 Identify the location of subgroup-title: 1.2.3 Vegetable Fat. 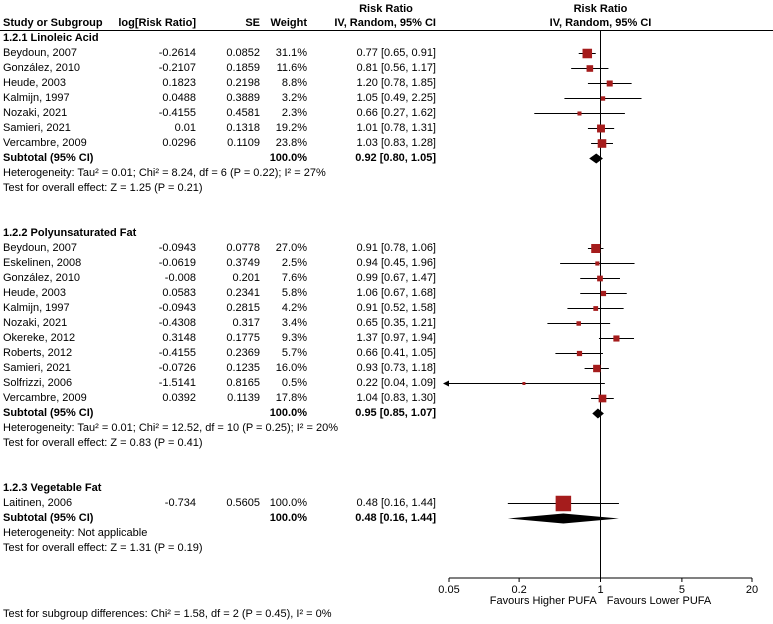
(52, 488).